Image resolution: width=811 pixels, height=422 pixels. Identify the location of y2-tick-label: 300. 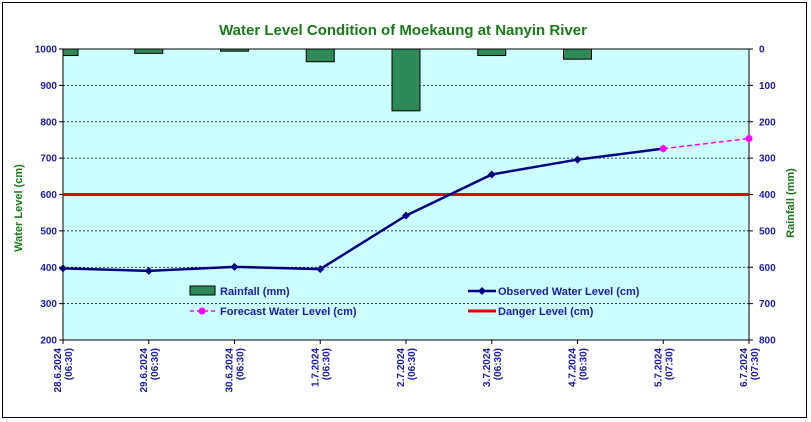
(767, 159).